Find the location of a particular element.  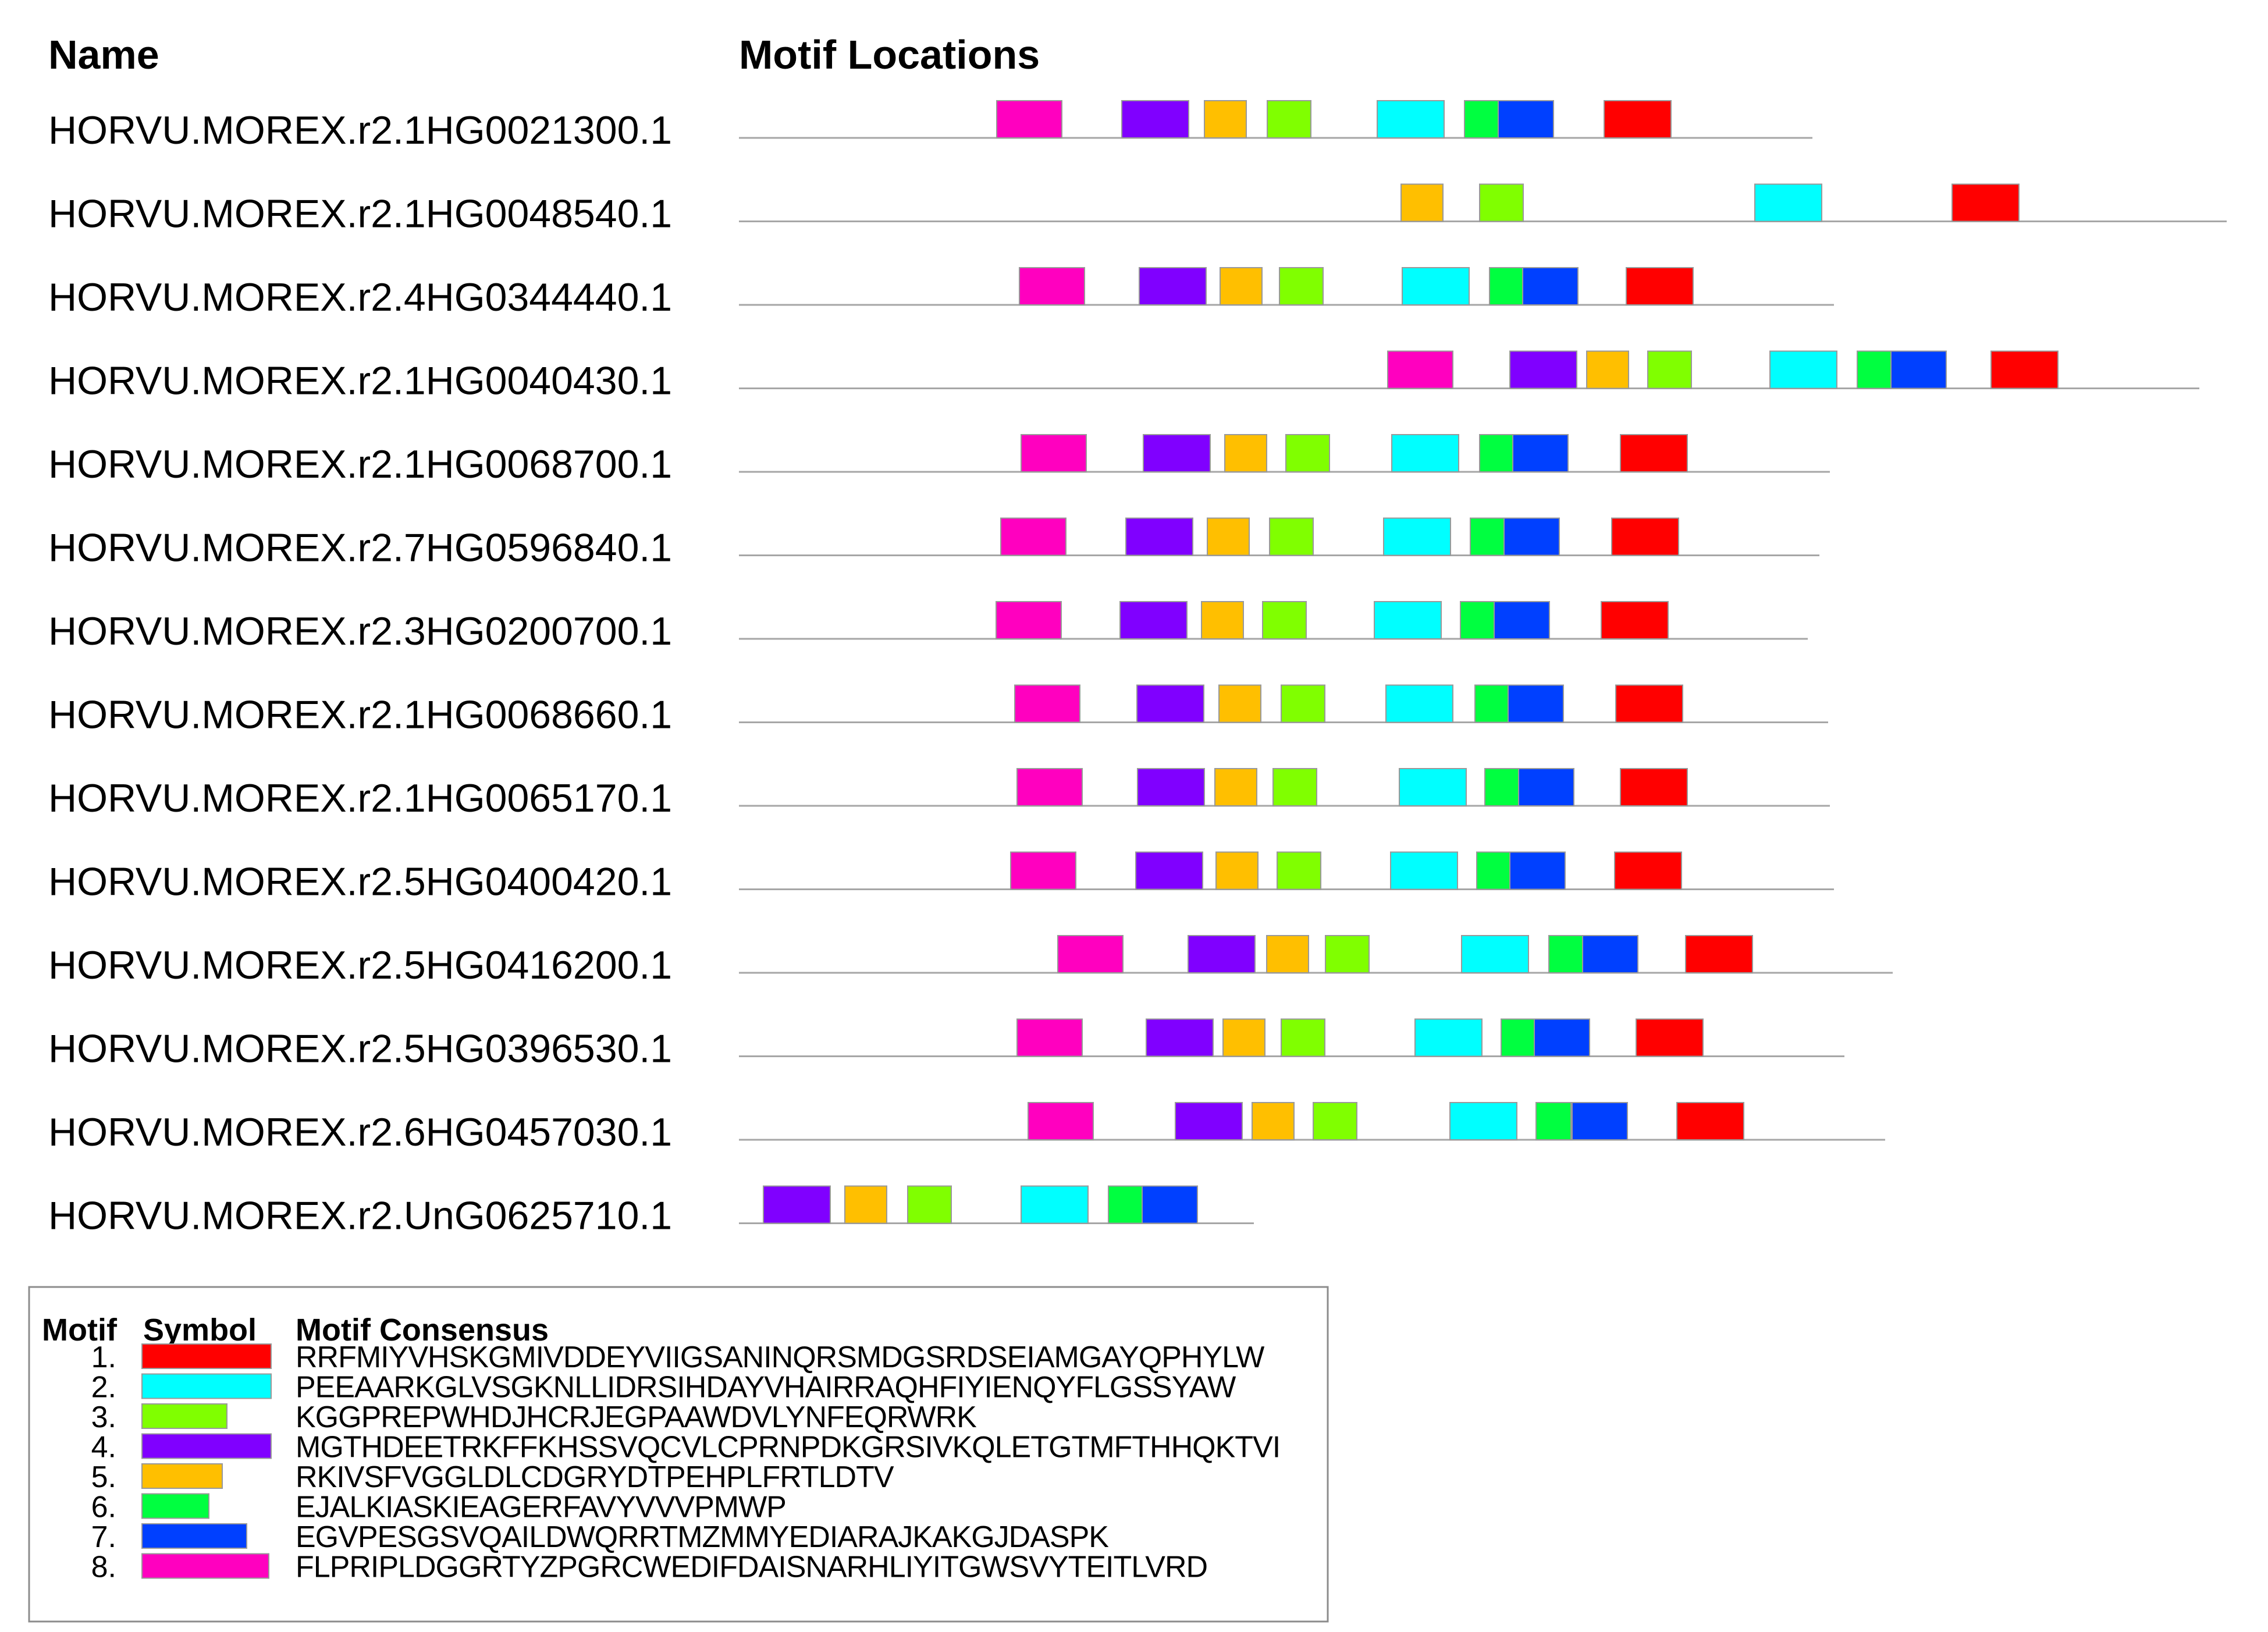

legend-symbol-header: Symbol is located at coordinates (200, 1330).